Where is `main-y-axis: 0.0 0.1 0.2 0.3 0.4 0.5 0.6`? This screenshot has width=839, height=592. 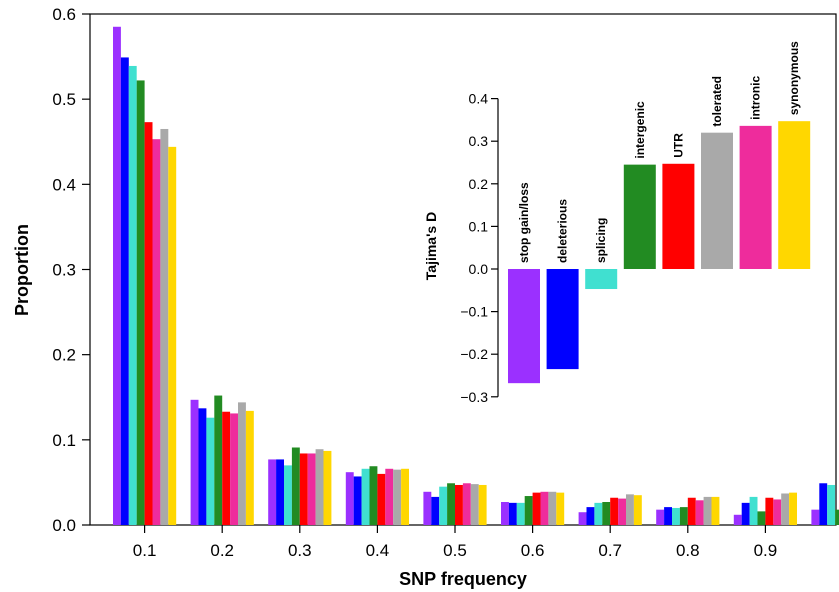 main-y-axis: 0.0 0.1 0.2 0.3 0.4 0.5 0.6 is located at coordinates (71, 270).